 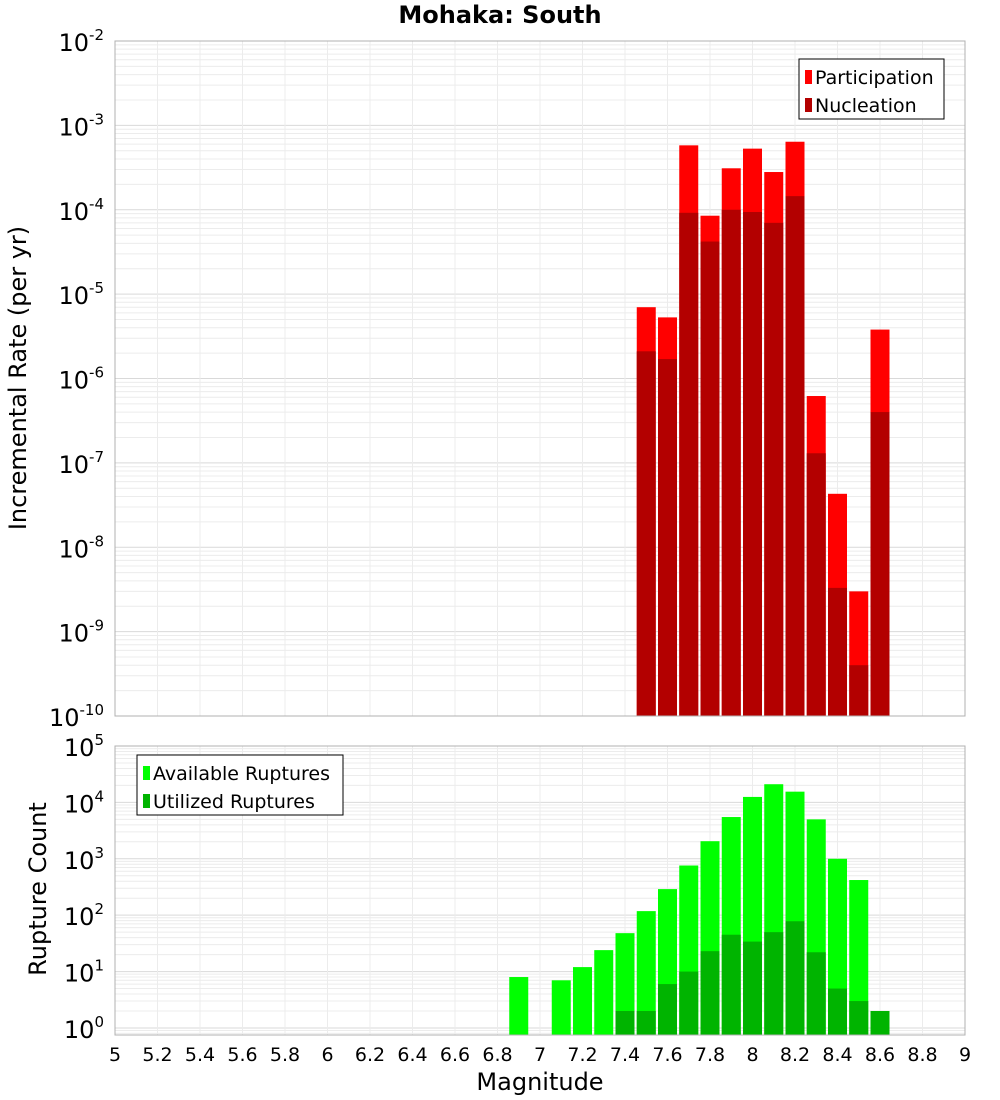 I want to click on x-tick-label: 7.4, so click(x=625, y=1055).